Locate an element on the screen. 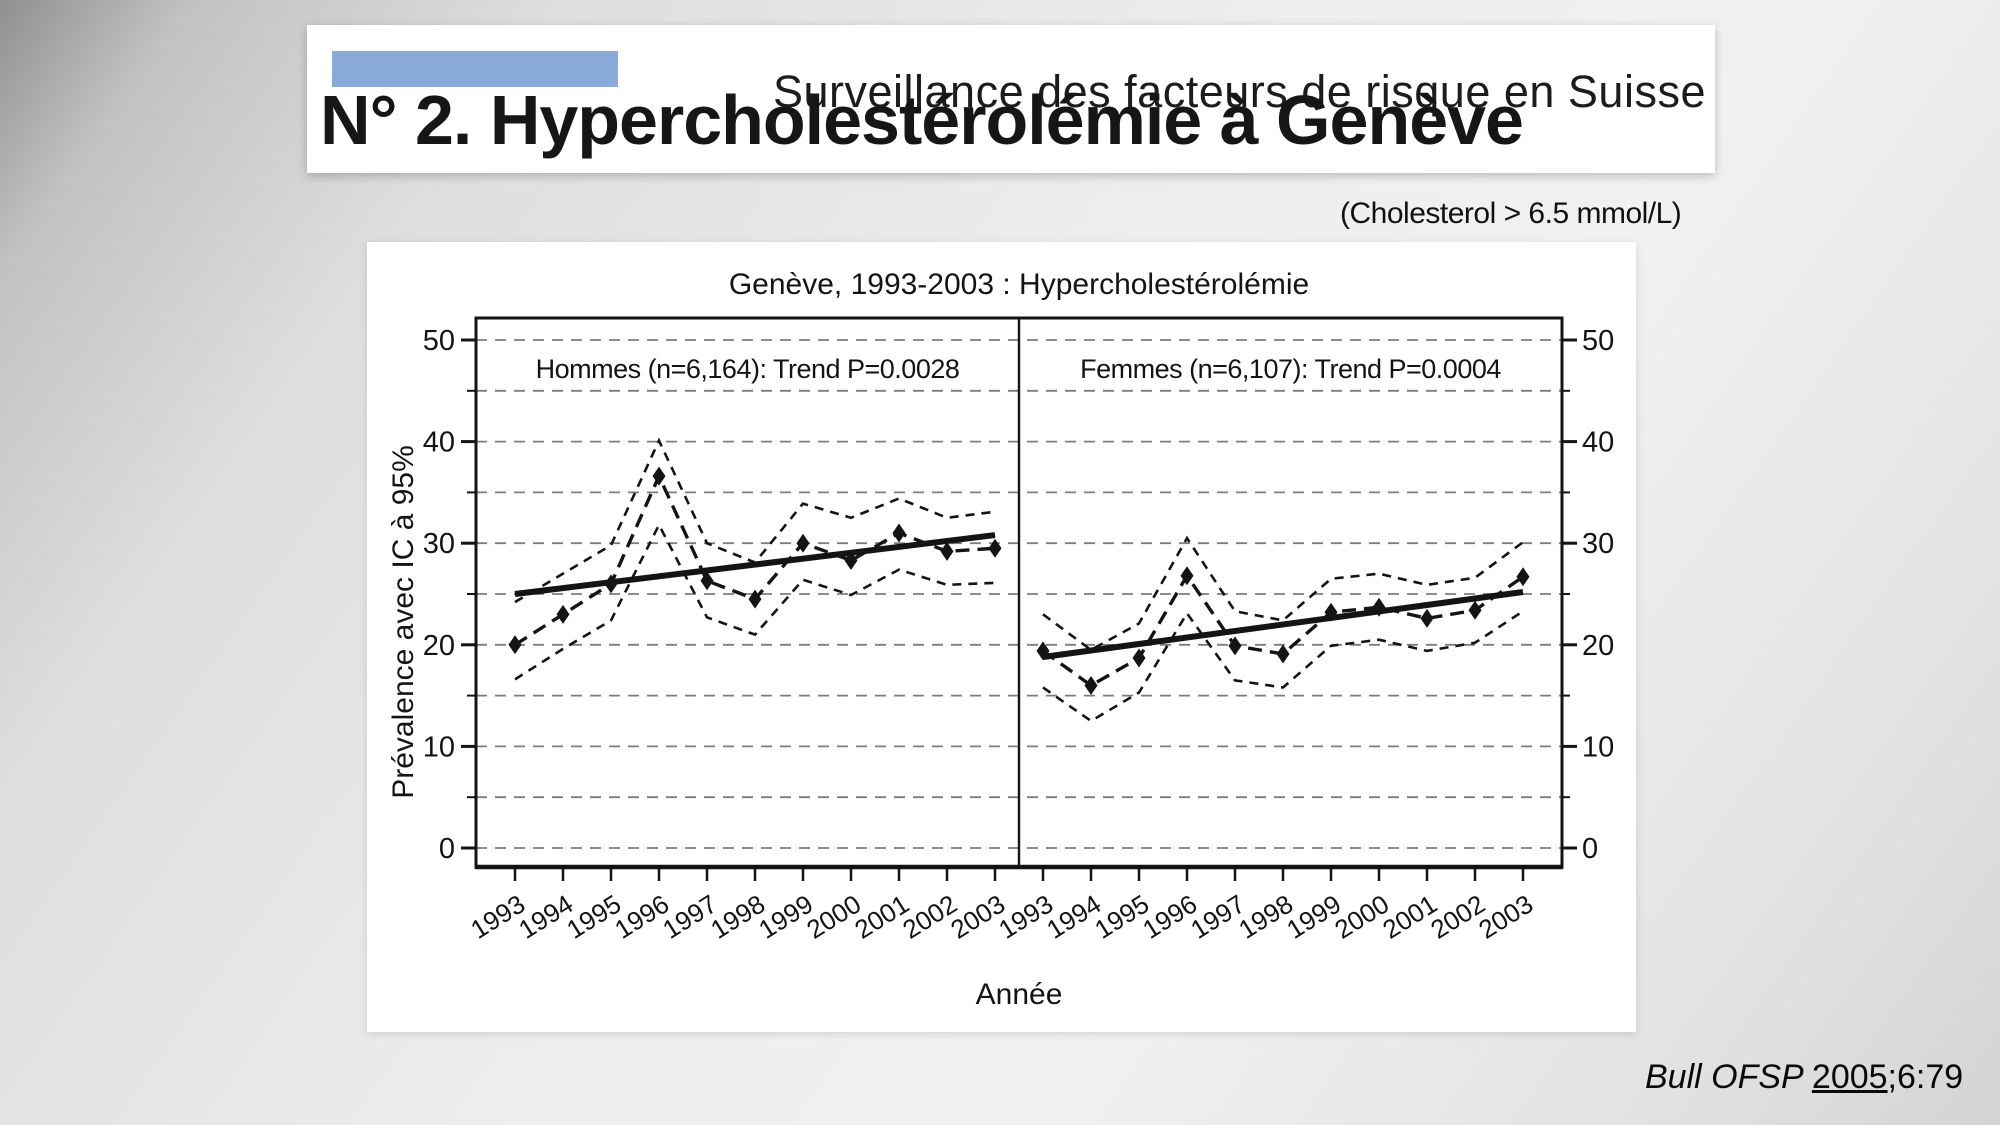 The image size is (2000, 1125). prevalence-line is located at coordinates (1283, 630).